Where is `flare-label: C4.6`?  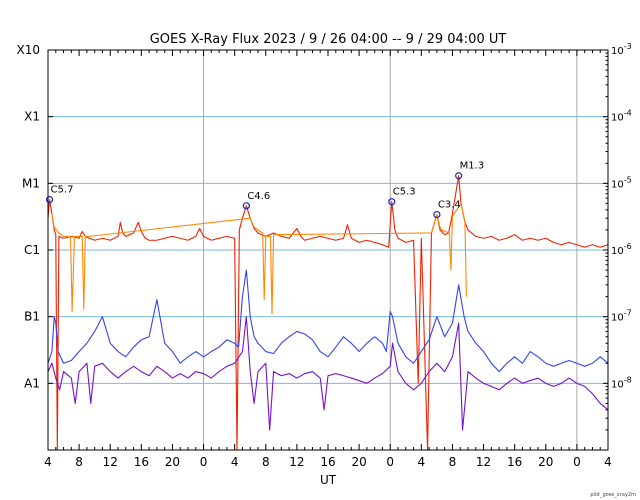
flare-label: C4.6 is located at coordinates (258, 196).